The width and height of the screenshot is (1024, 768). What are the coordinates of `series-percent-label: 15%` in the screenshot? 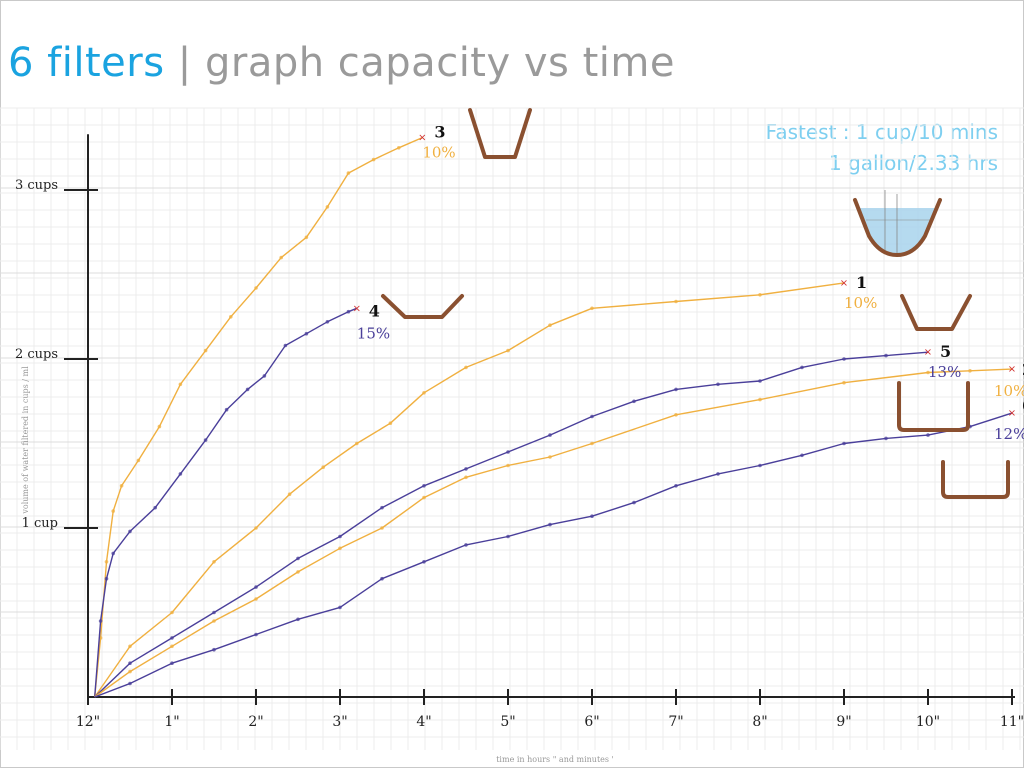 It's located at (373, 333).